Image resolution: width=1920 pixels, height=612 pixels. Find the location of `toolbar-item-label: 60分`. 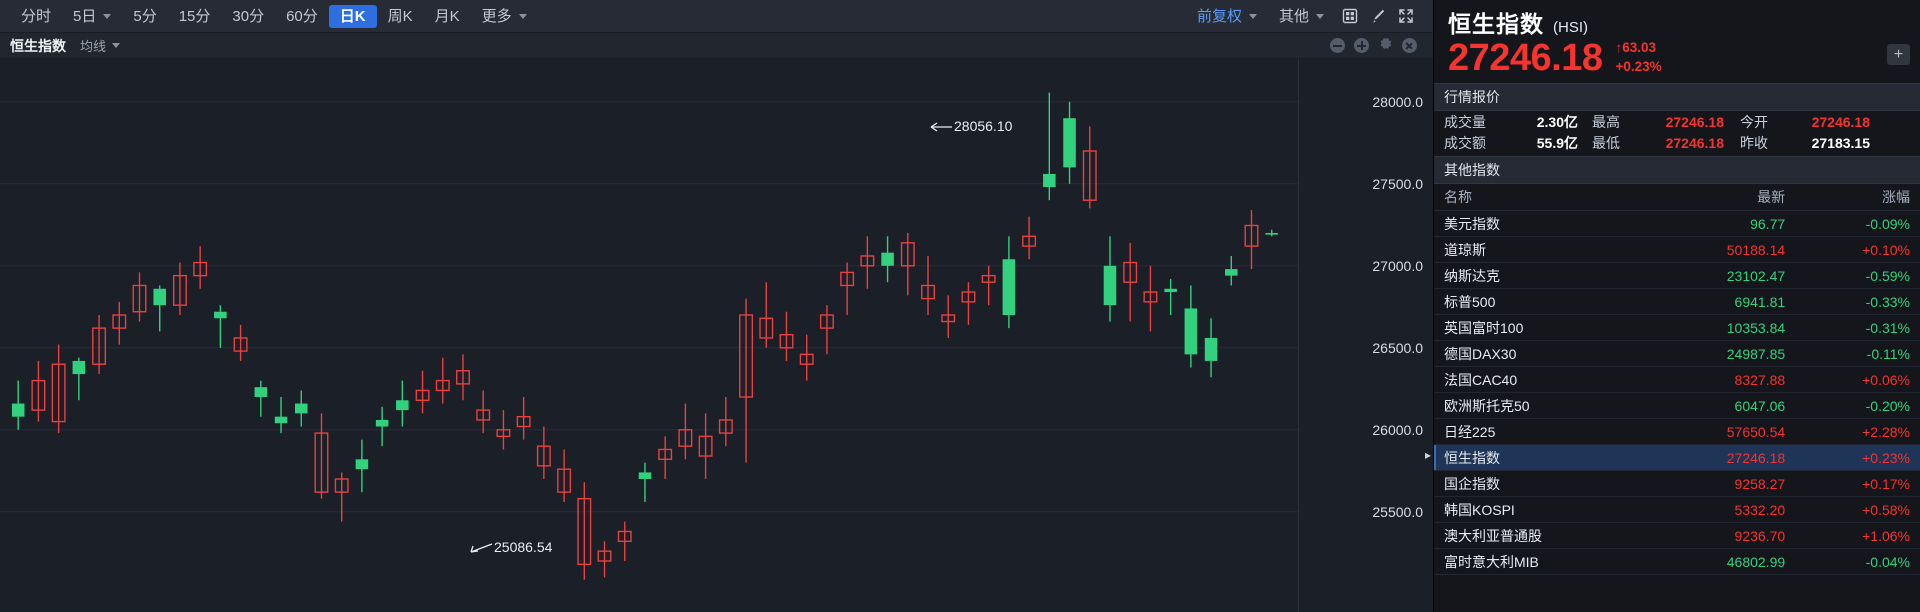

toolbar-item-label: 60分 is located at coordinates (302, 16).